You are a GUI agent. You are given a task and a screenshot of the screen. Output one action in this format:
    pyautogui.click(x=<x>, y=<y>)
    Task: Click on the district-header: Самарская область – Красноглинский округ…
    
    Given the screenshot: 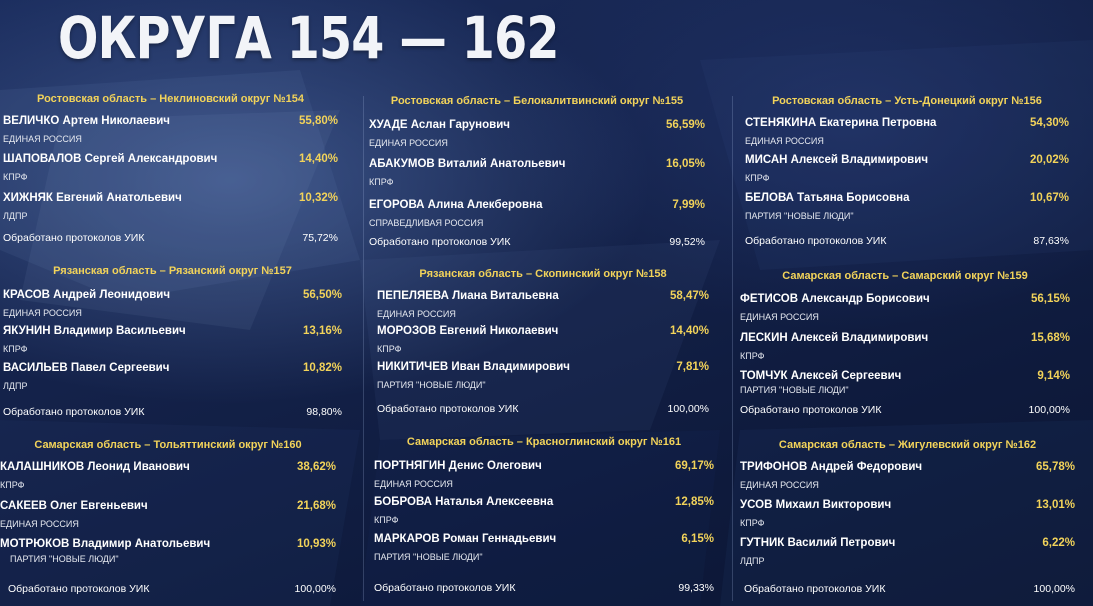 What is the action you would take?
    pyautogui.click(x=544, y=442)
    